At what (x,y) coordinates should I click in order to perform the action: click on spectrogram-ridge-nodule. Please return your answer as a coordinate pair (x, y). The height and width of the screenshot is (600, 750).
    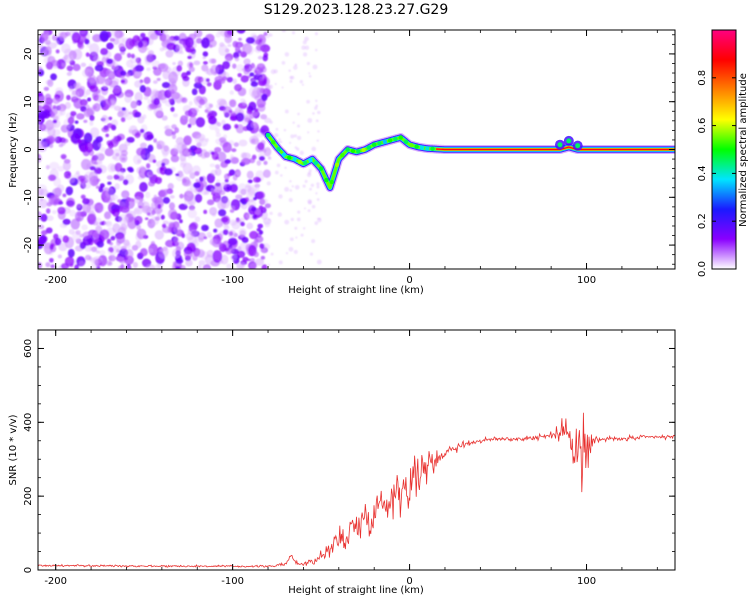
    Looking at the image, I should click on (379, 143).